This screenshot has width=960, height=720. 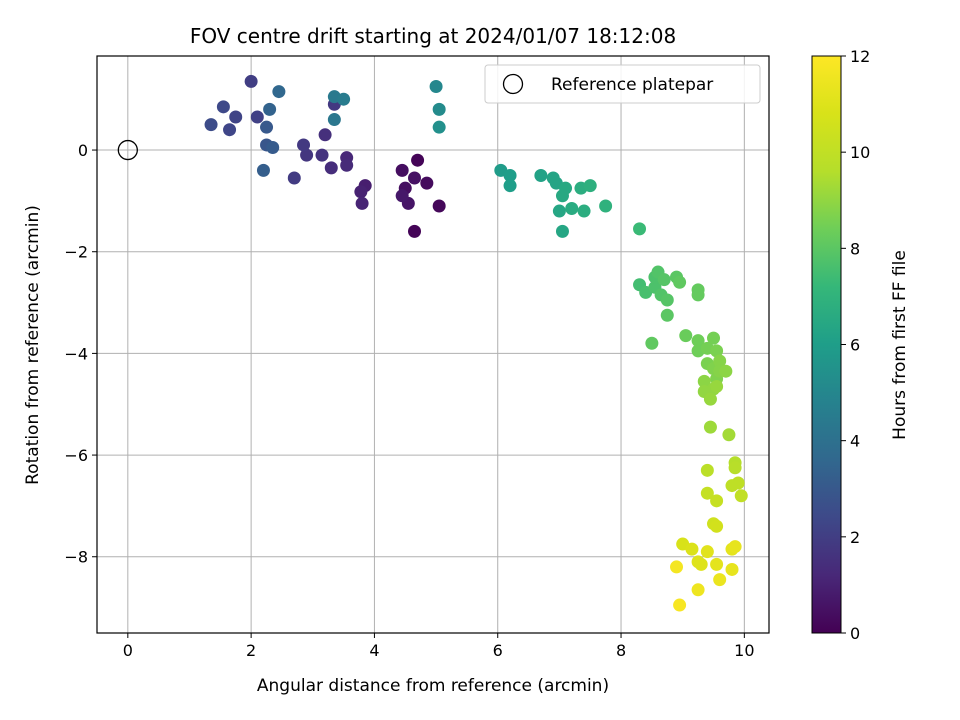 What do you see at coordinates (374, 650) in the screenshot?
I see `x-tick-label: 4` at bounding box center [374, 650].